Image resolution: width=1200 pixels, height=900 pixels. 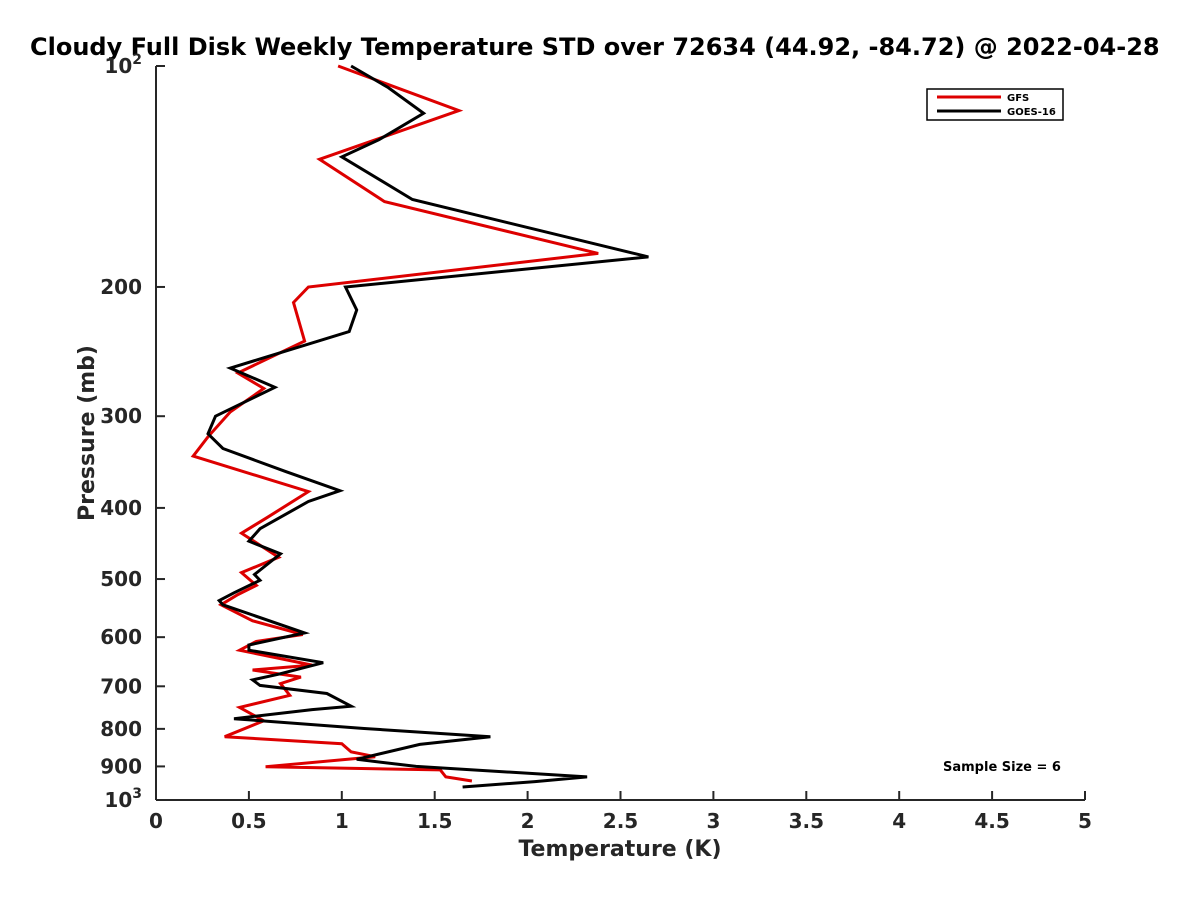 What do you see at coordinates (121, 729) in the screenshot?
I see `y-tick-label: 800` at bounding box center [121, 729].